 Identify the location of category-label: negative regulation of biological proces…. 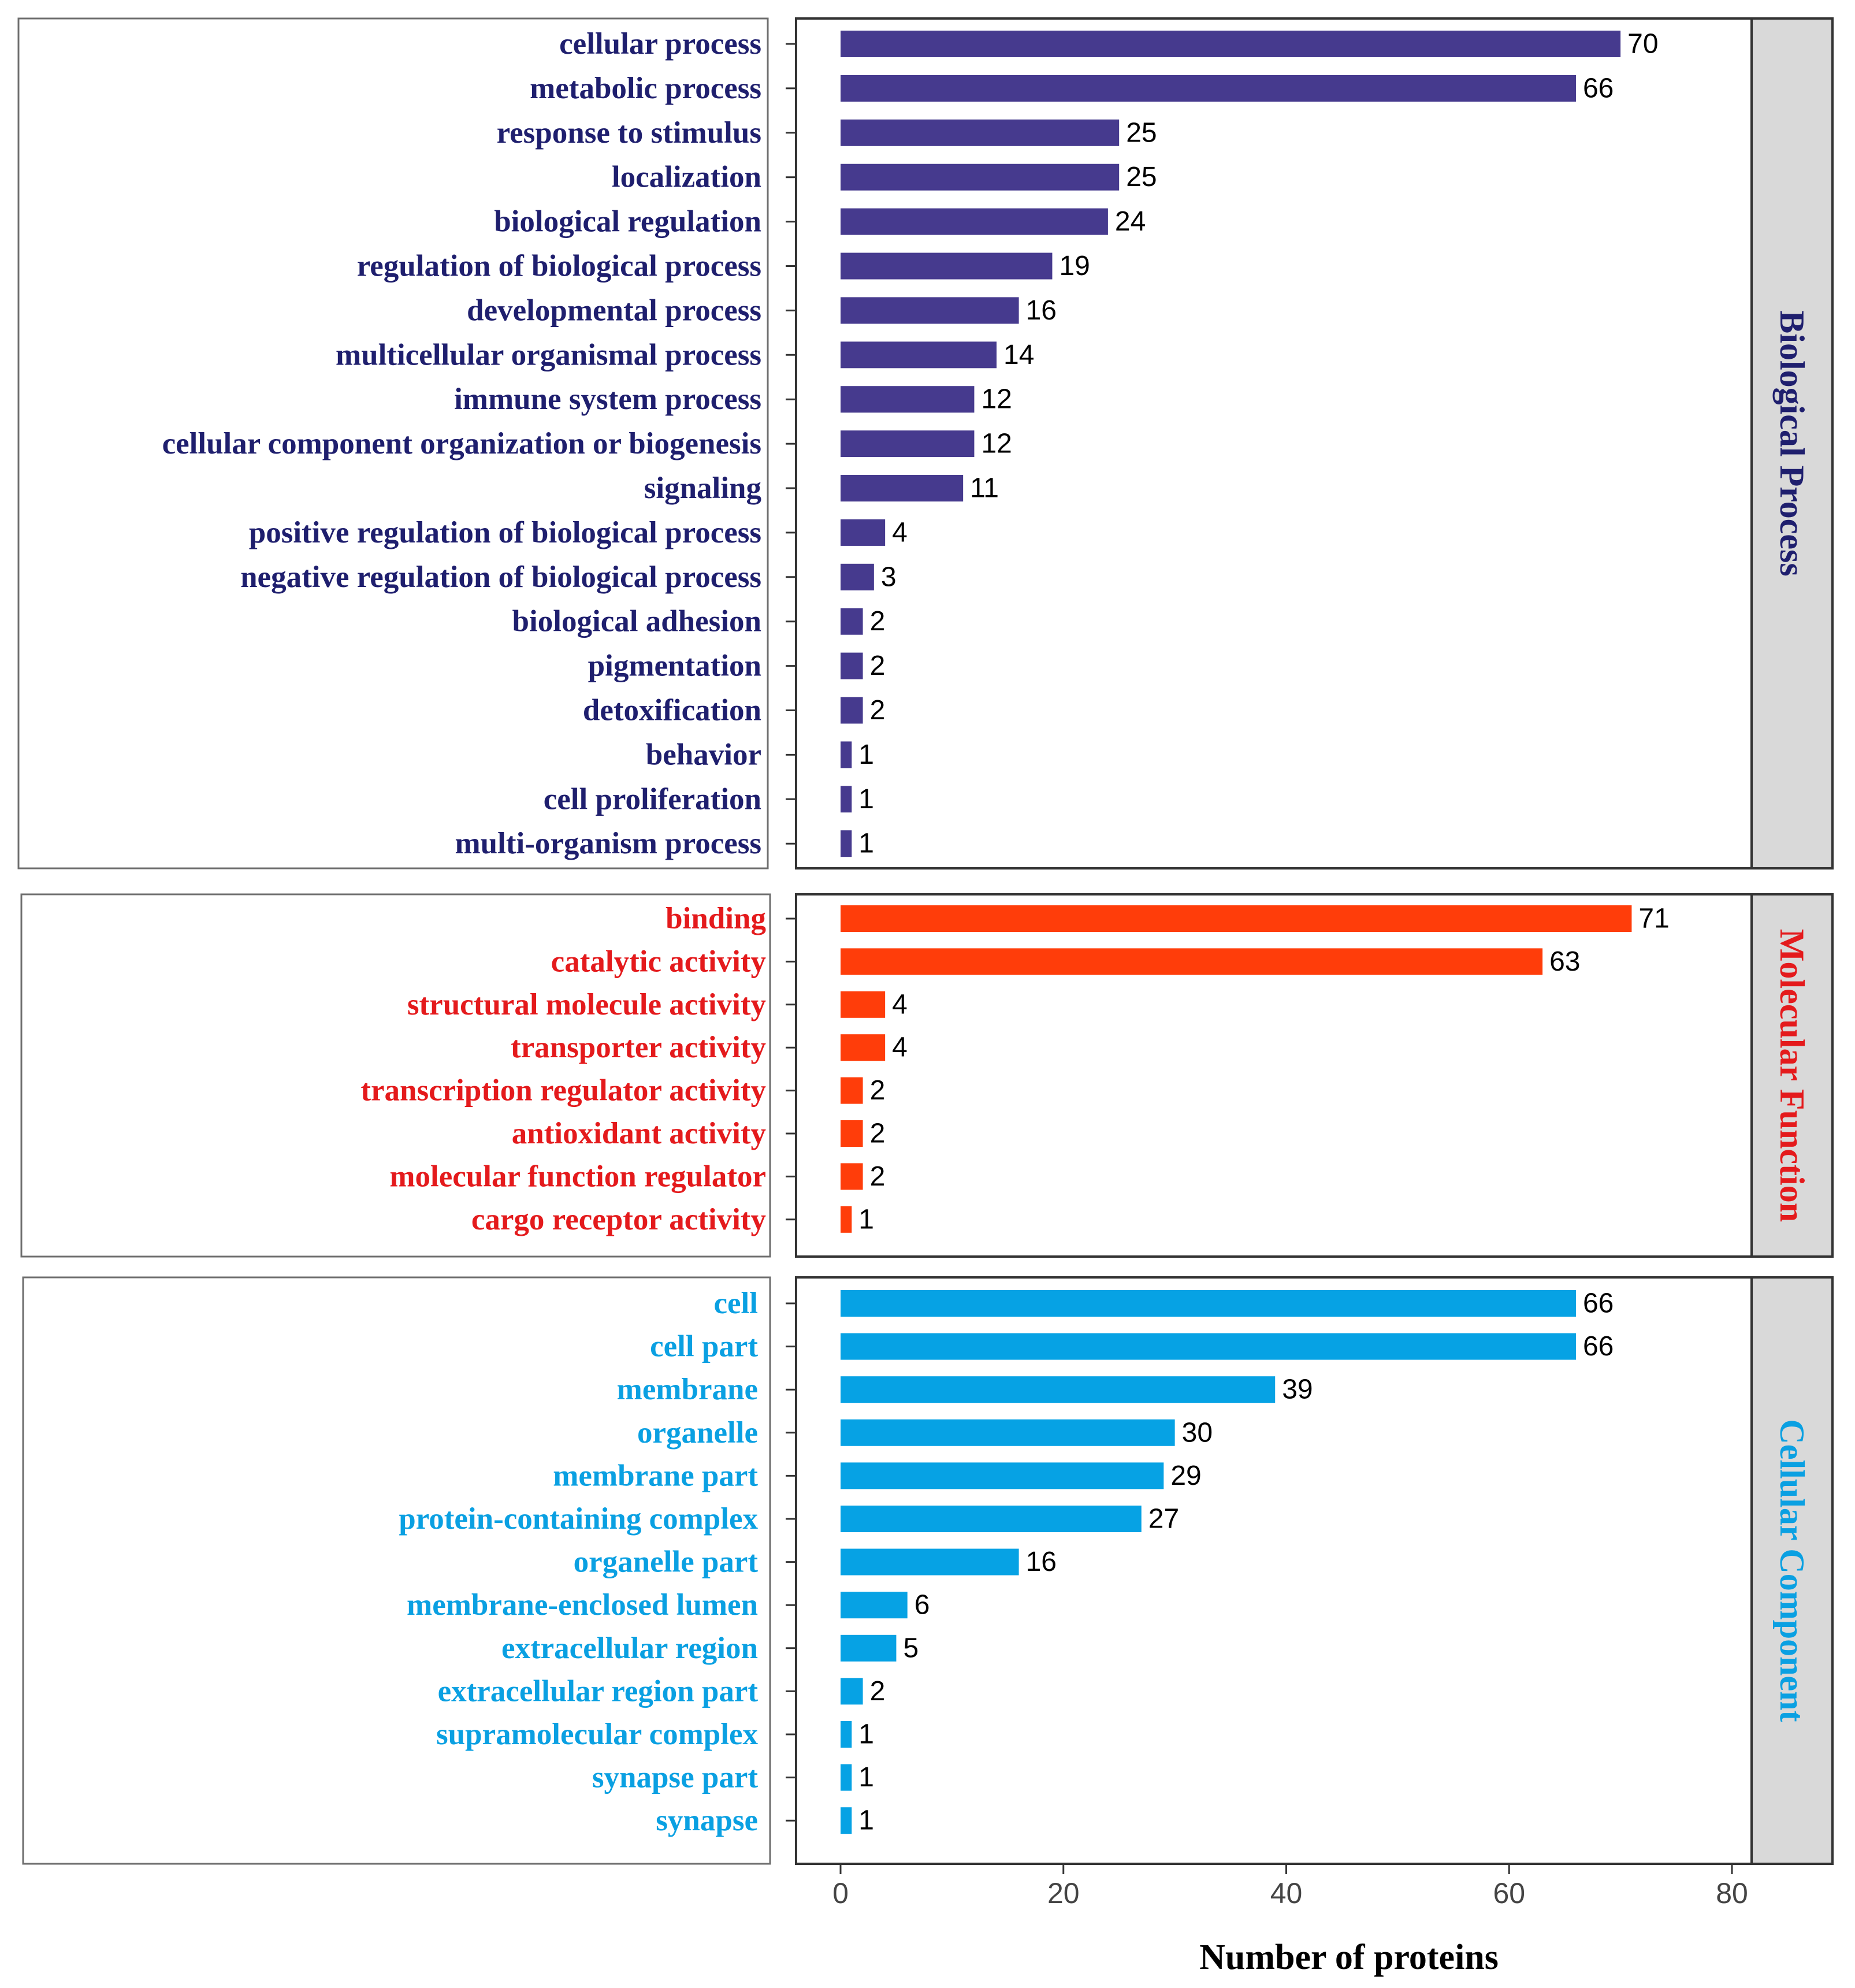
(500, 577).